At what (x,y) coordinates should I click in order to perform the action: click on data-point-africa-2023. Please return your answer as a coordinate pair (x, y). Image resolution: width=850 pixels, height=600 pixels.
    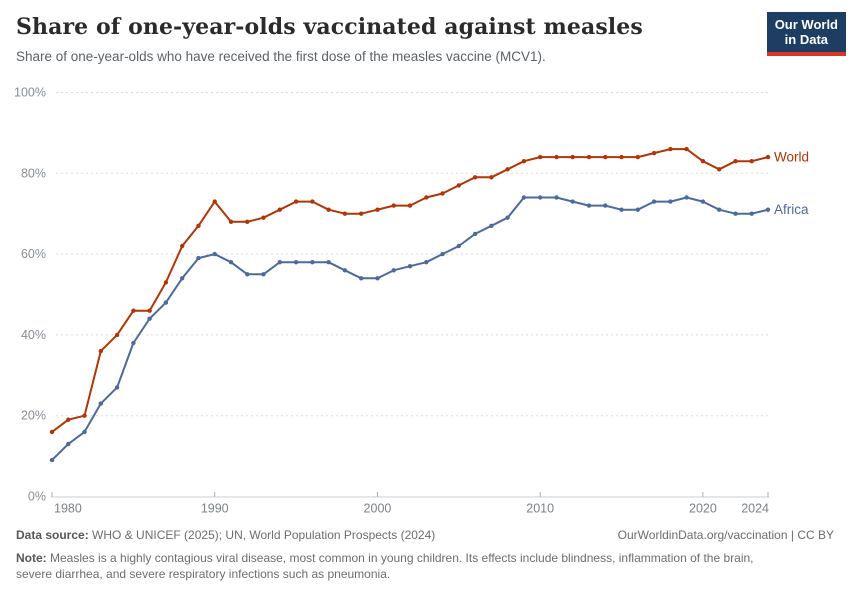
    Looking at the image, I should click on (751, 213).